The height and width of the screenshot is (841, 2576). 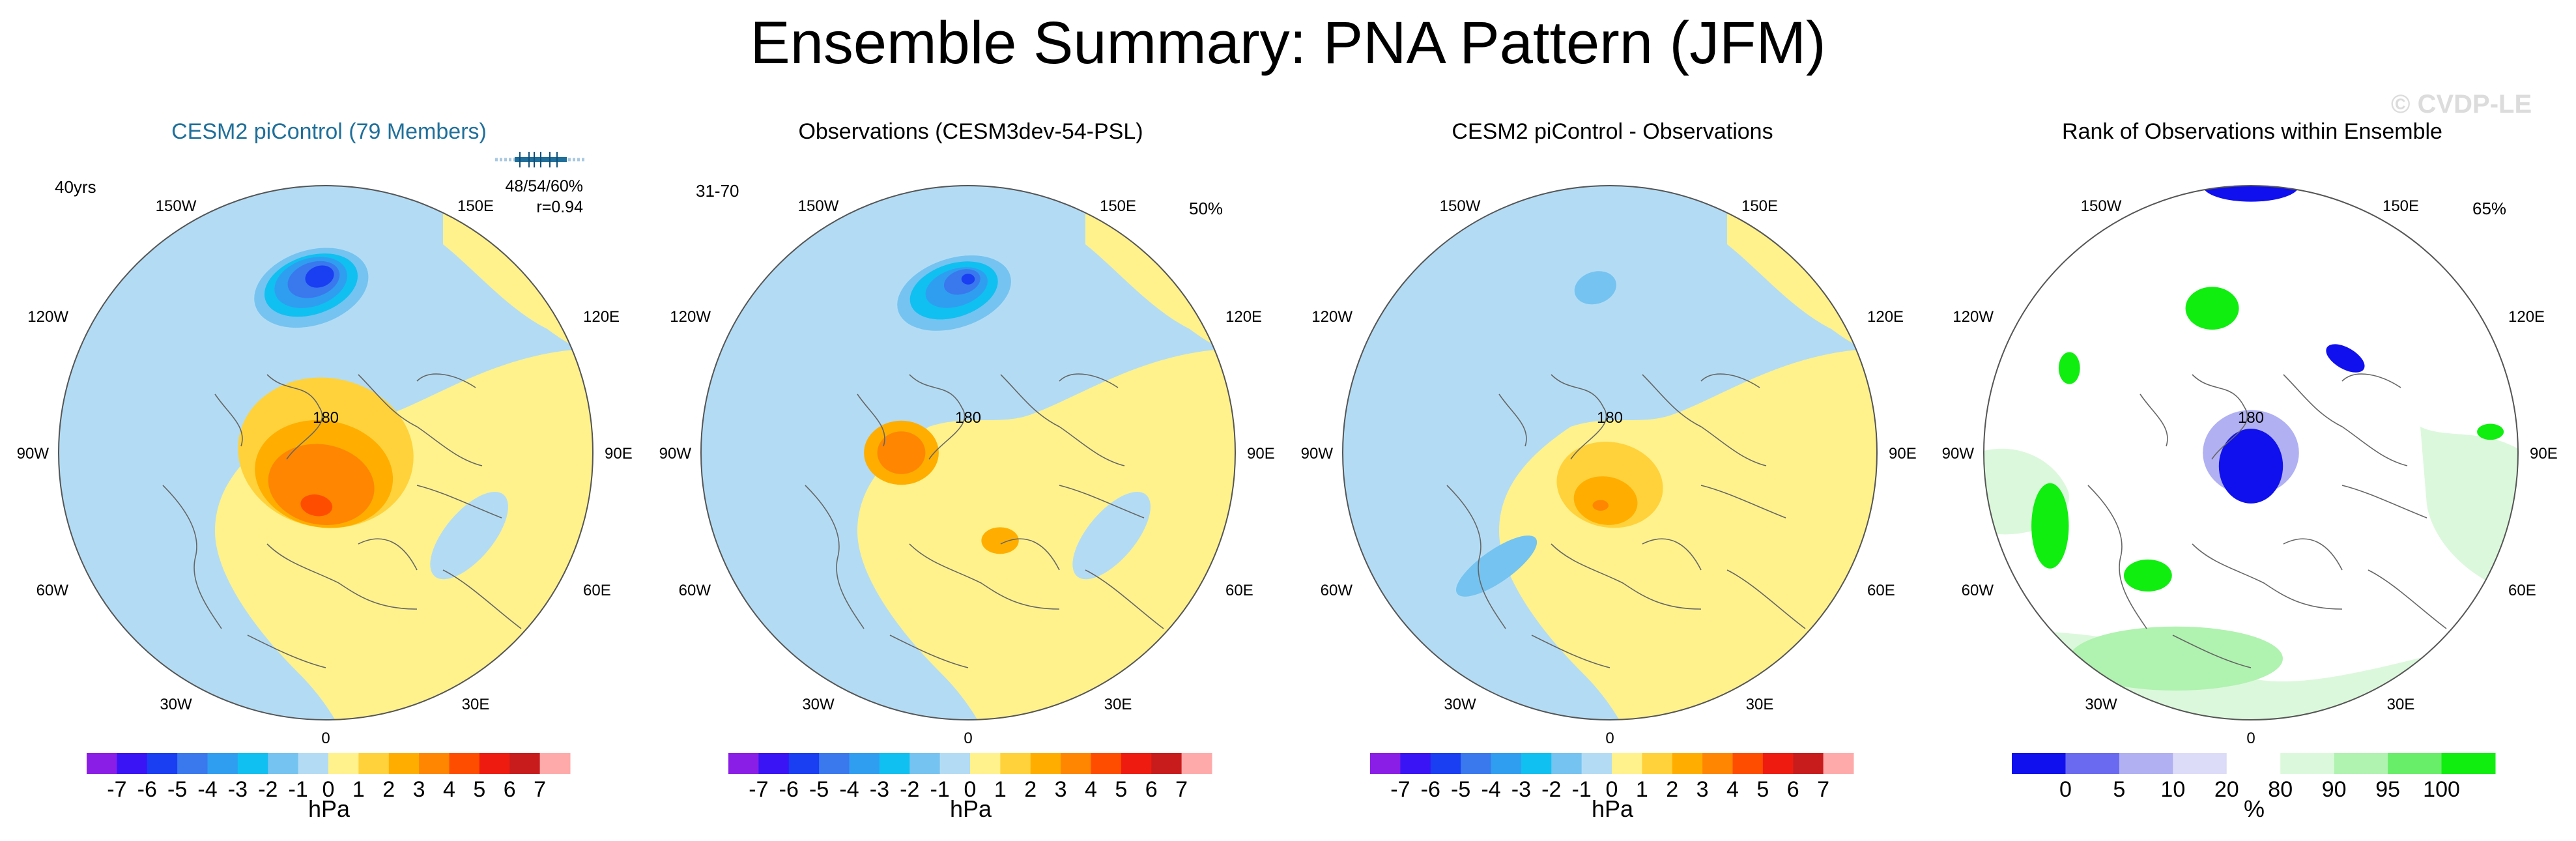 What do you see at coordinates (1151, 789) in the screenshot?
I see `colorbar-tick-1-13: 6` at bounding box center [1151, 789].